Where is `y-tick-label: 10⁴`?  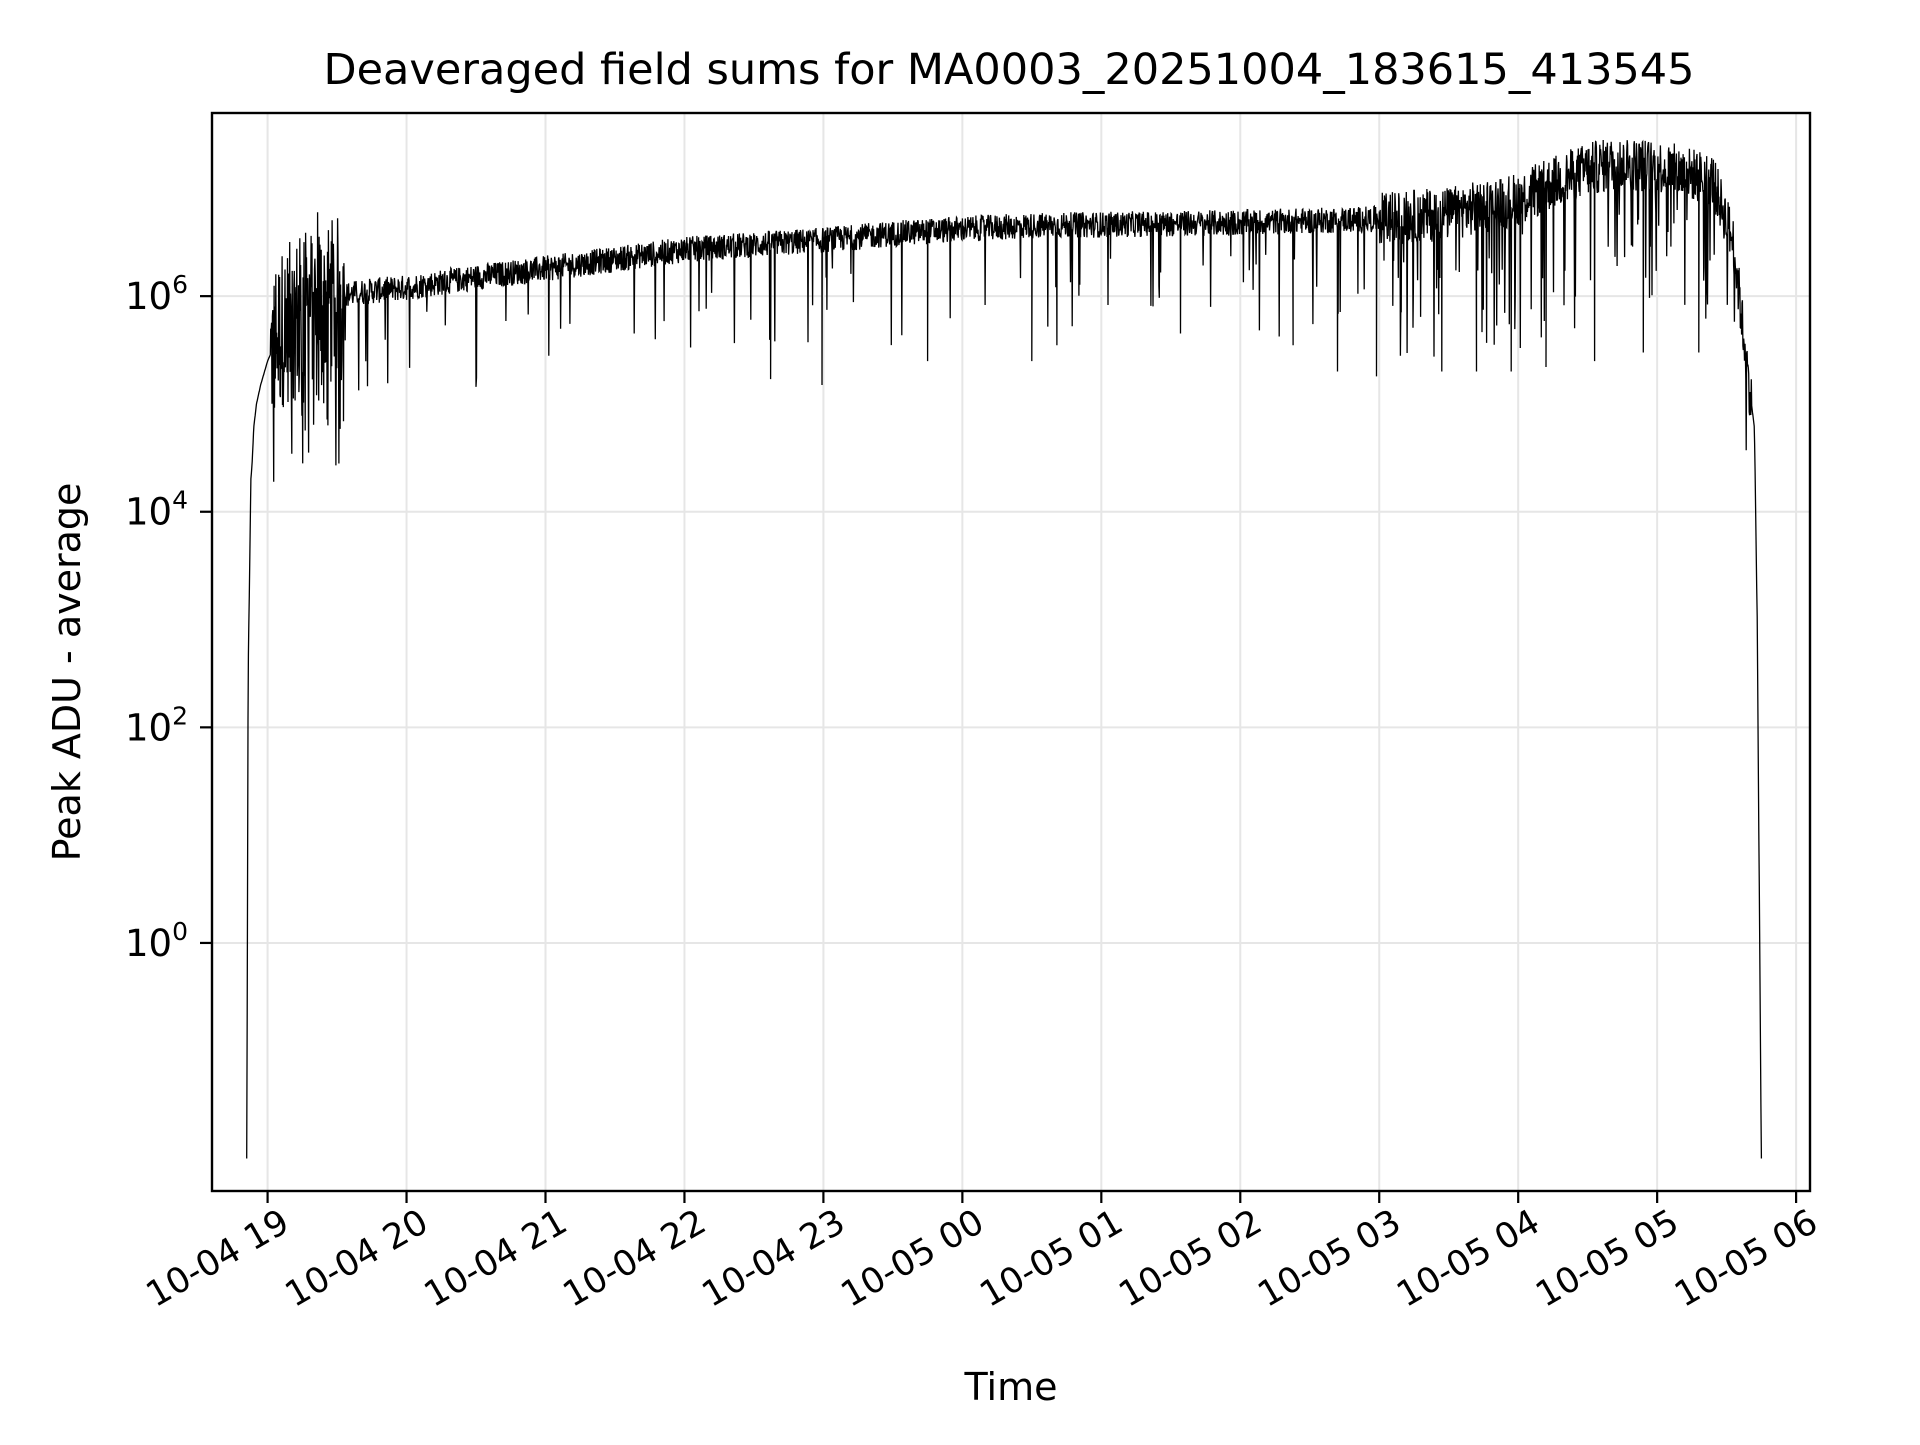
y-tick-label: 10⁴ is located at coordinates (156, 510).